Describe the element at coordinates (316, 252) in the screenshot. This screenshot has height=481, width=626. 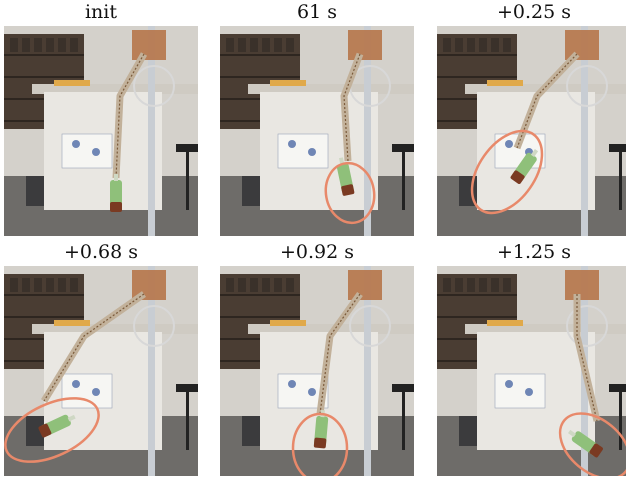
I see `panel-label: +0.92 s` at that location.